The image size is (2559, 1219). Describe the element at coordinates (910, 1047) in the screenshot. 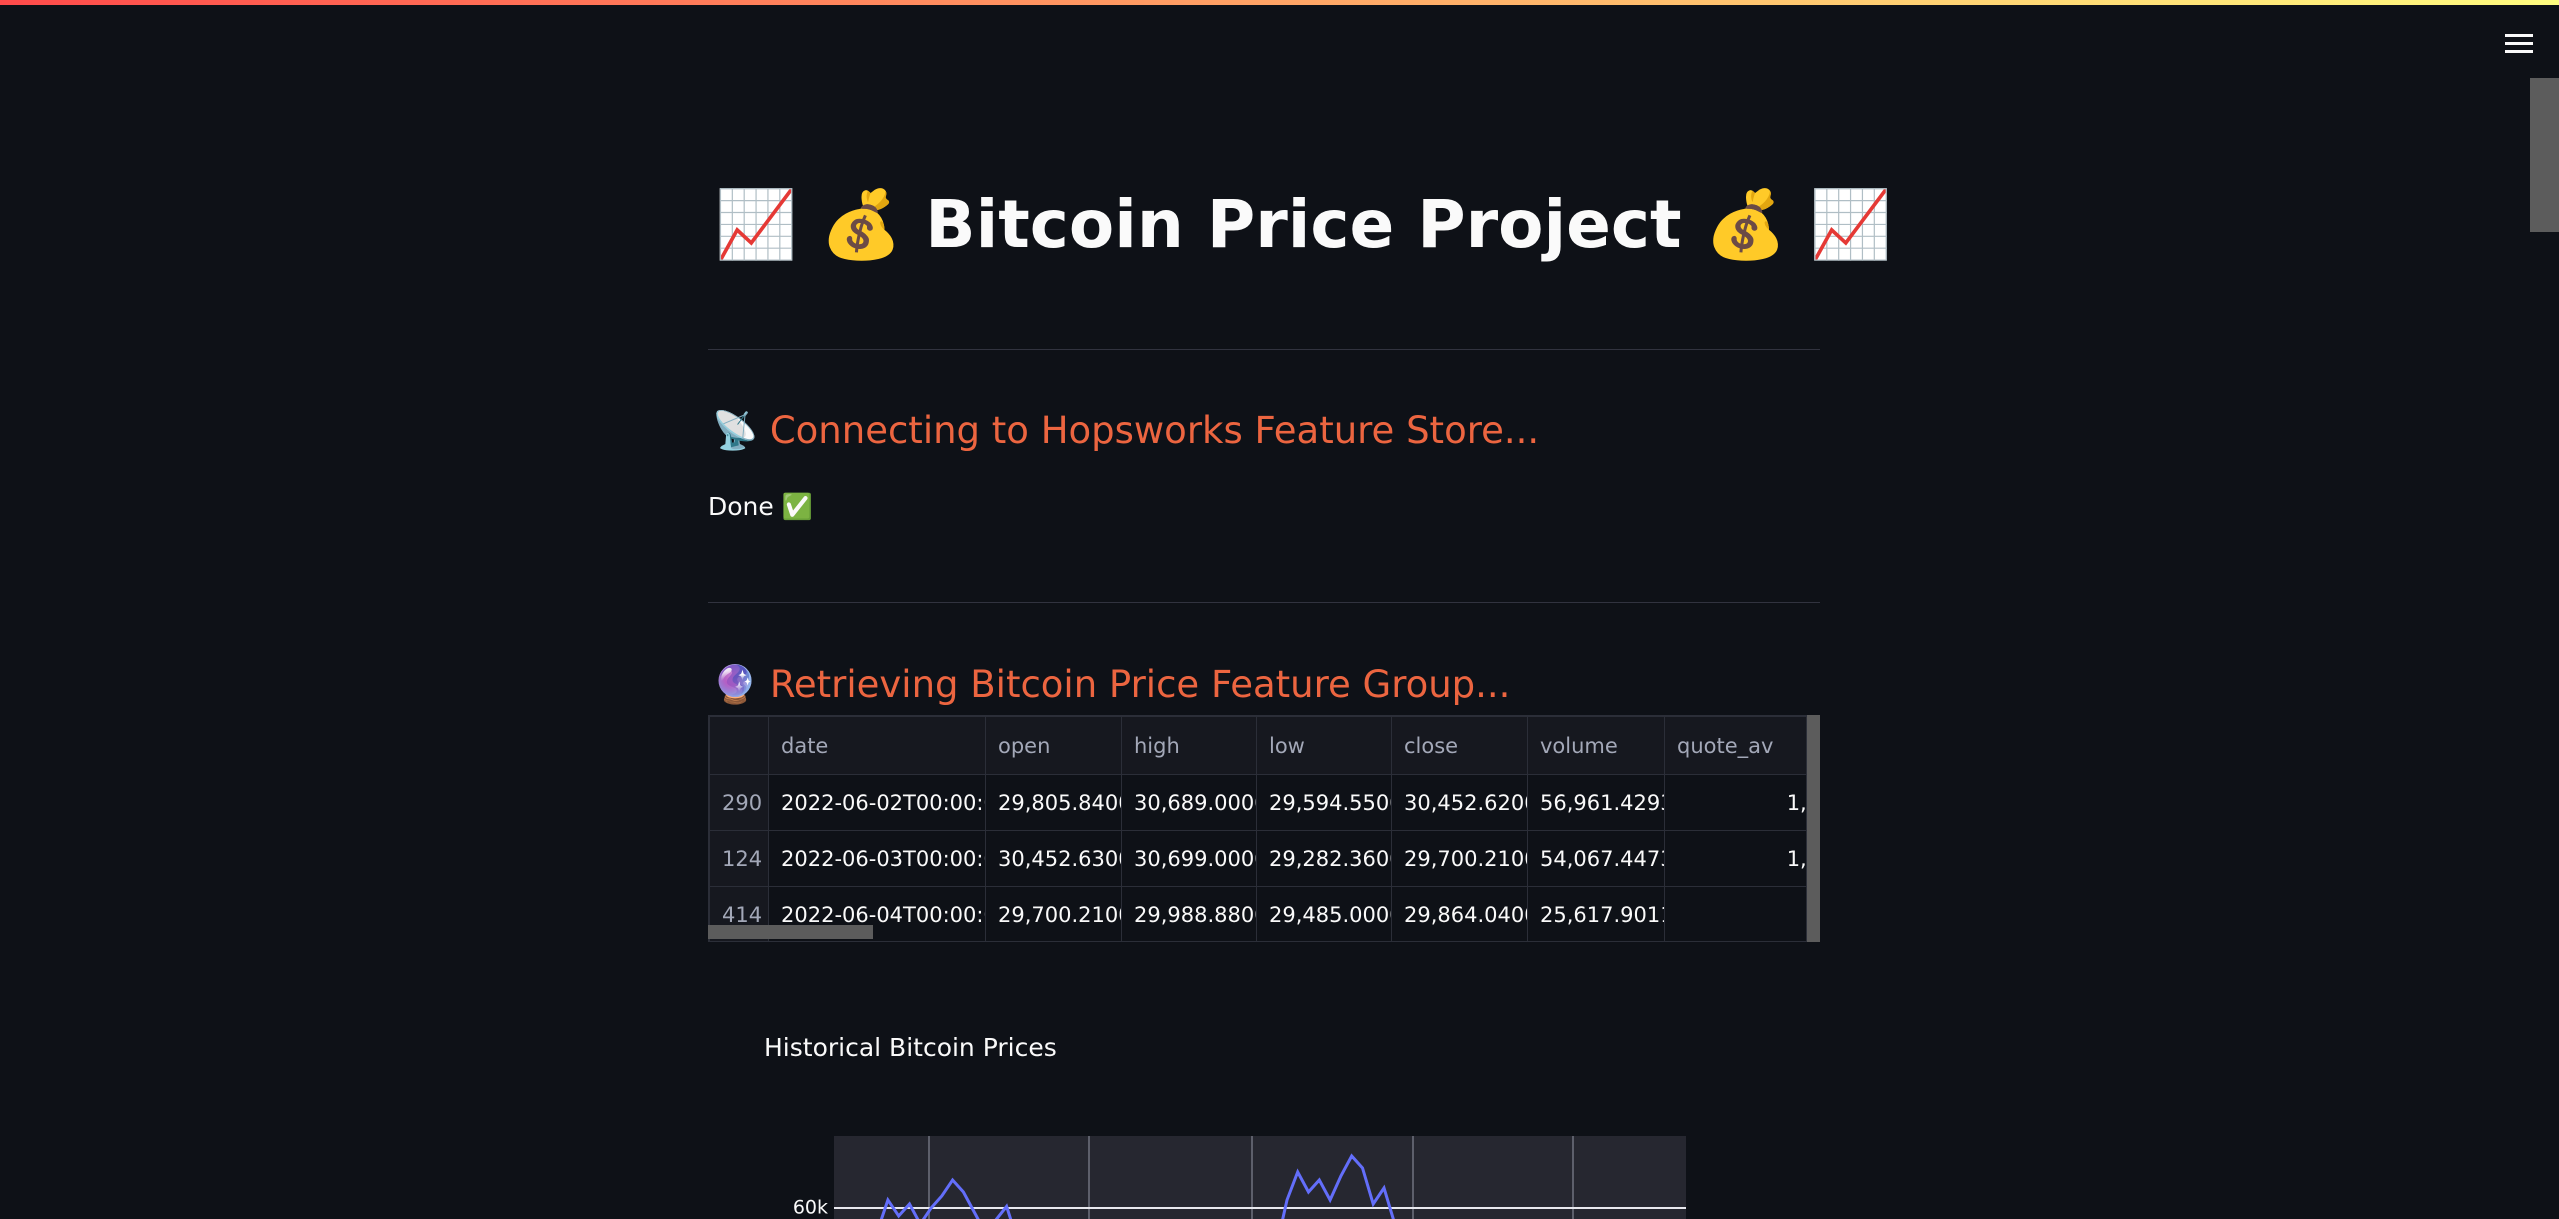

I see `chart-title: Historical Bitcoin Prices` at that location.